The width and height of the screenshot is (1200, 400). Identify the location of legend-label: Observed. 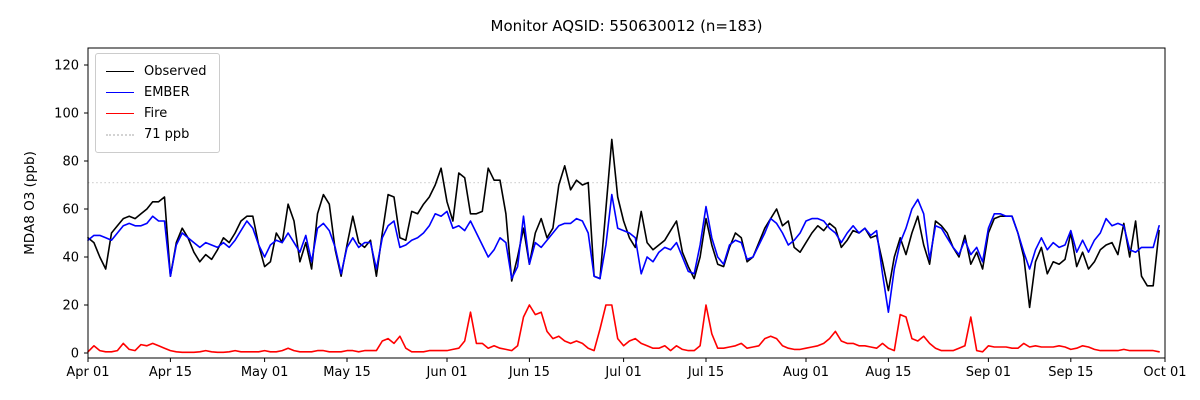
(175, 71).